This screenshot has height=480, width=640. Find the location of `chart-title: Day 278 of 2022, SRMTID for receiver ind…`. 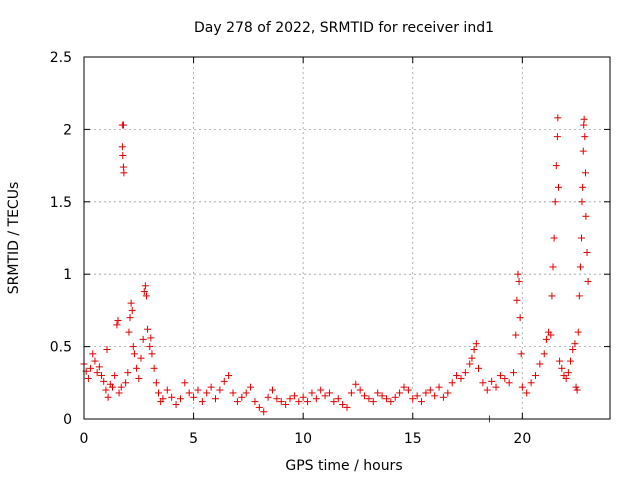

chart-title: Day 278 of 2022, SRMTID for receiver ind… is located at coordinates (344, 28).